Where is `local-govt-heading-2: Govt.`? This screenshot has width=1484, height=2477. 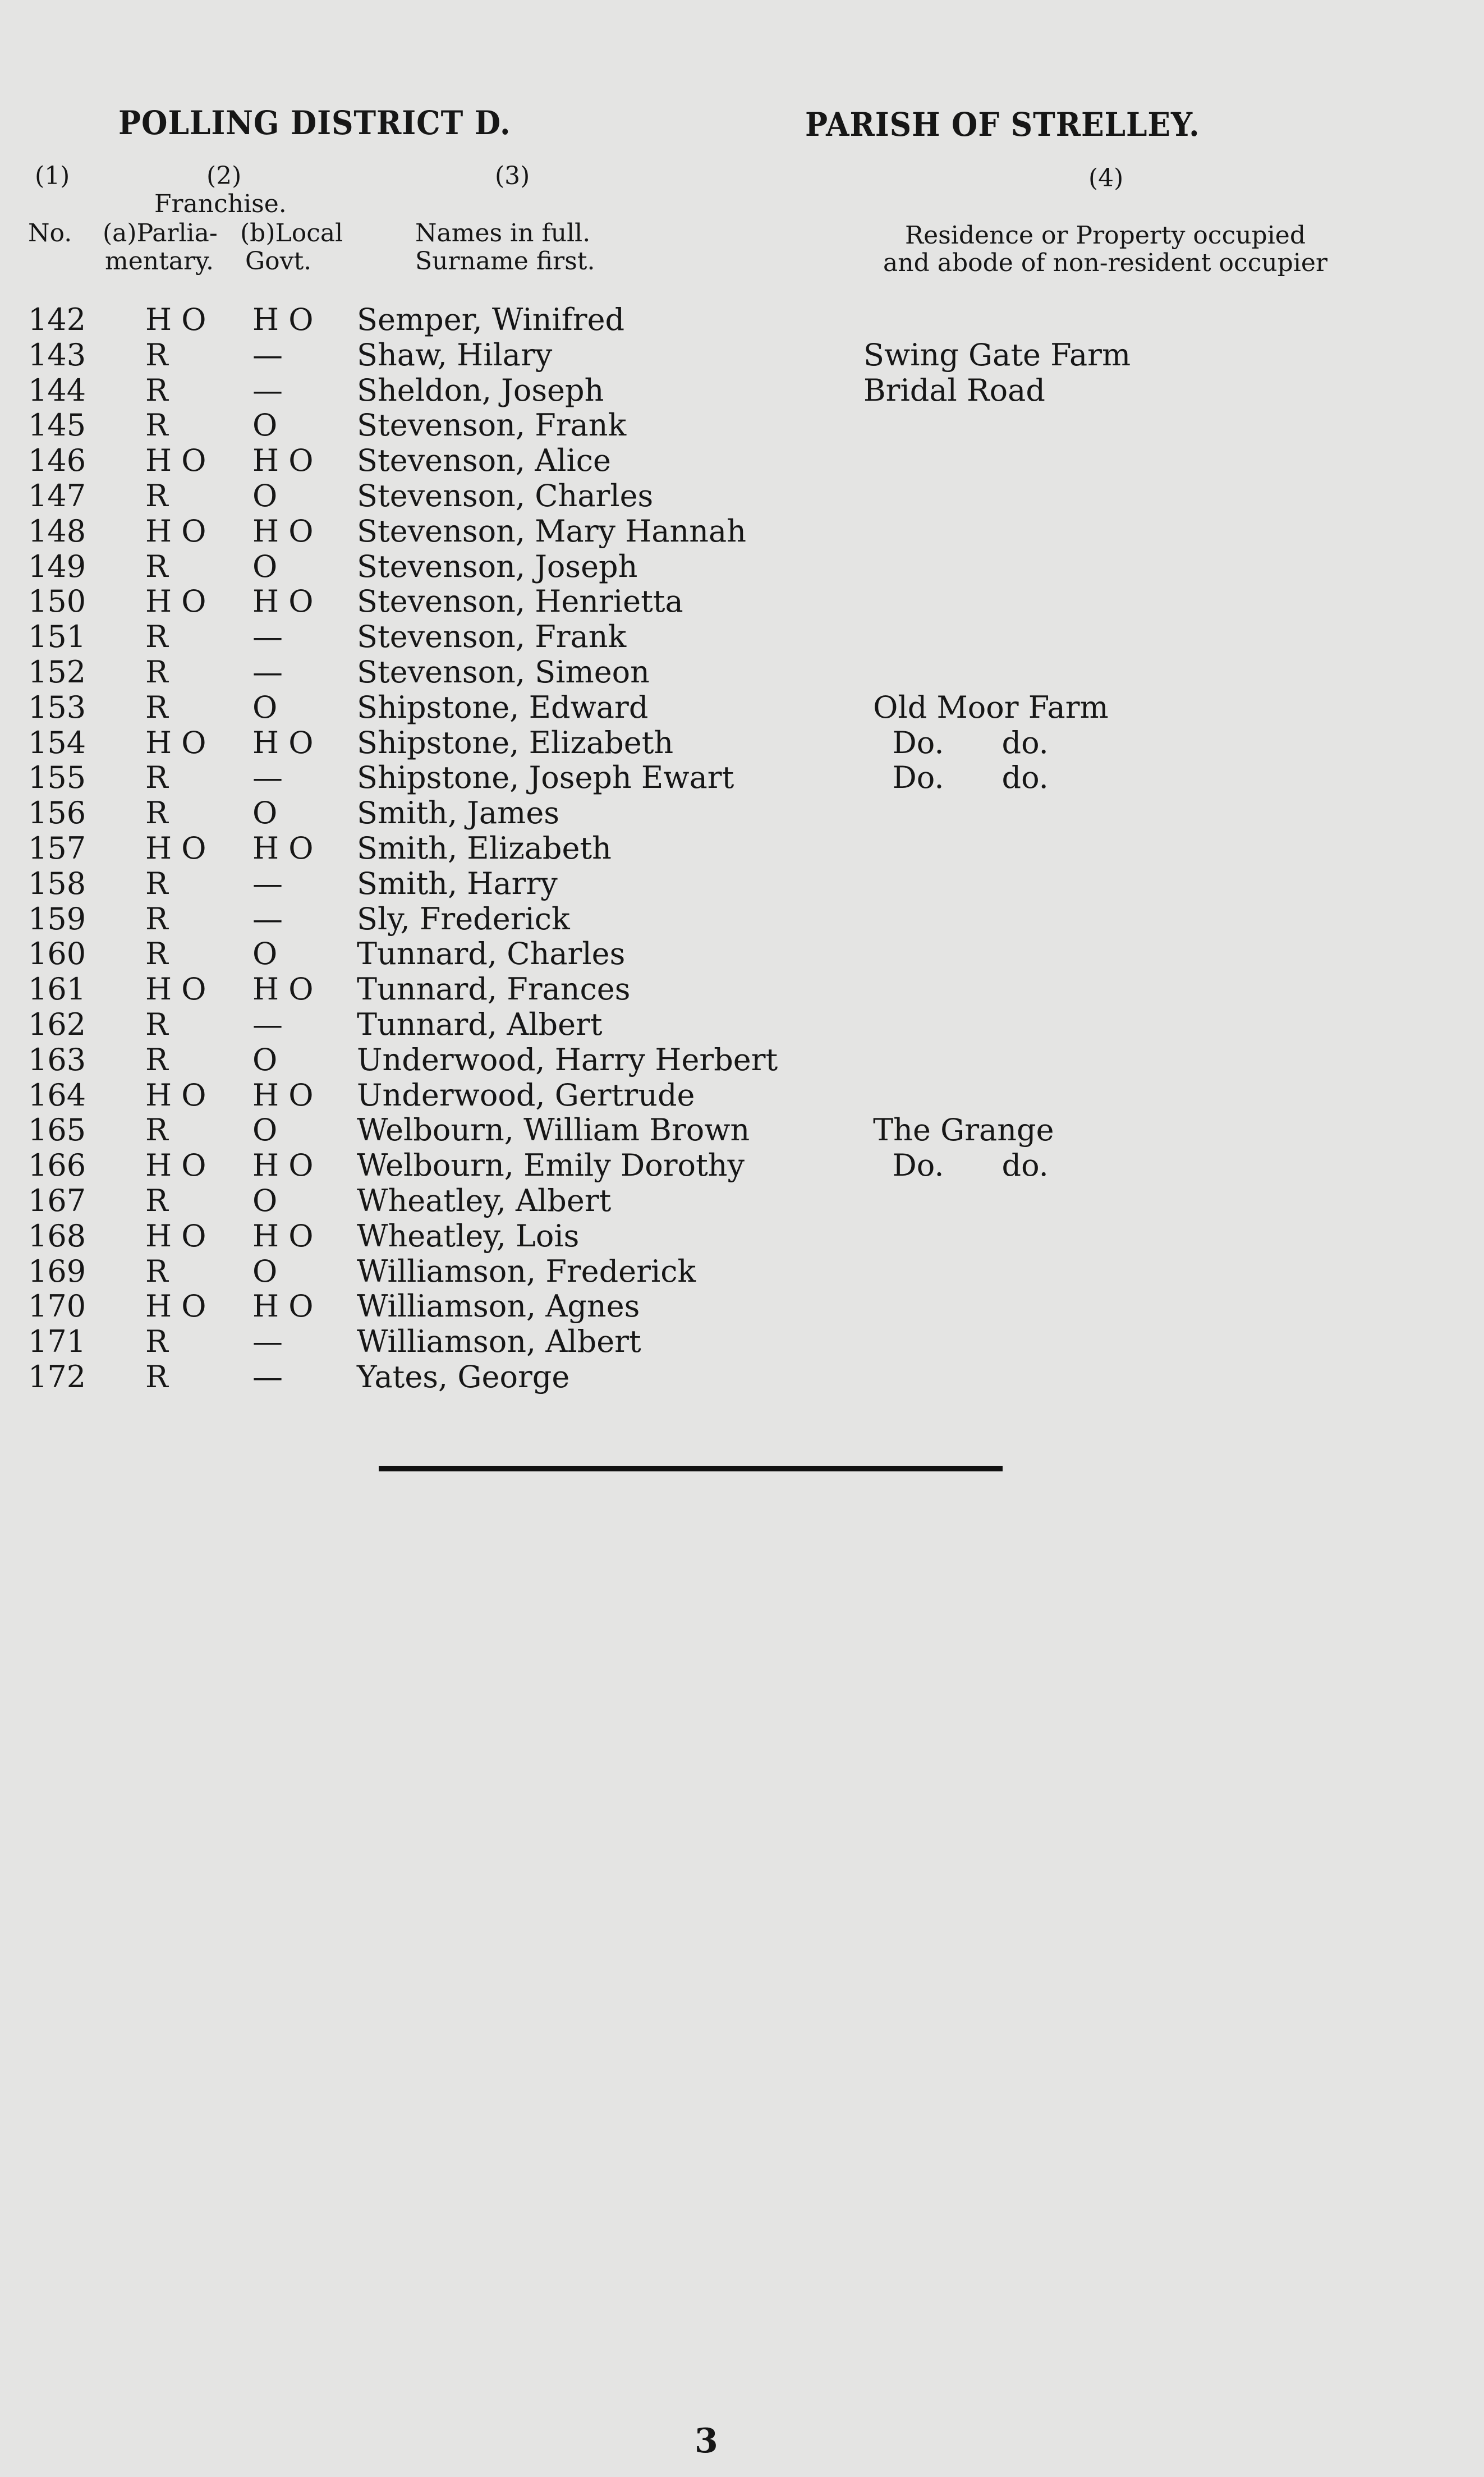
local-govt-heading-2: Govt. is located at coordinates (278, 261).